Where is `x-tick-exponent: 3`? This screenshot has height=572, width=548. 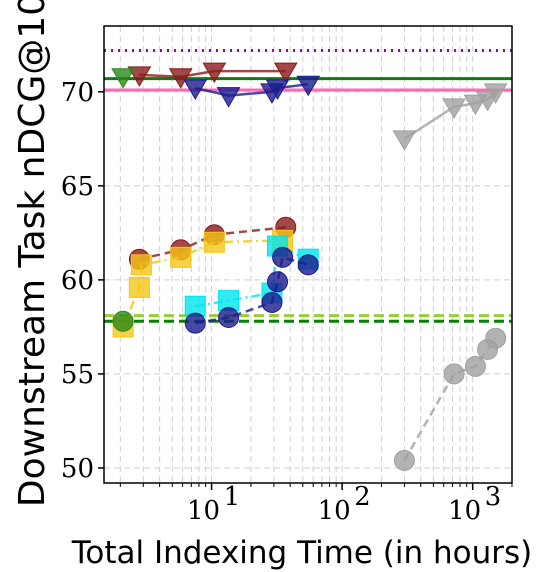
x-tick-exponent: 3 is located at coordinates (493, 497).